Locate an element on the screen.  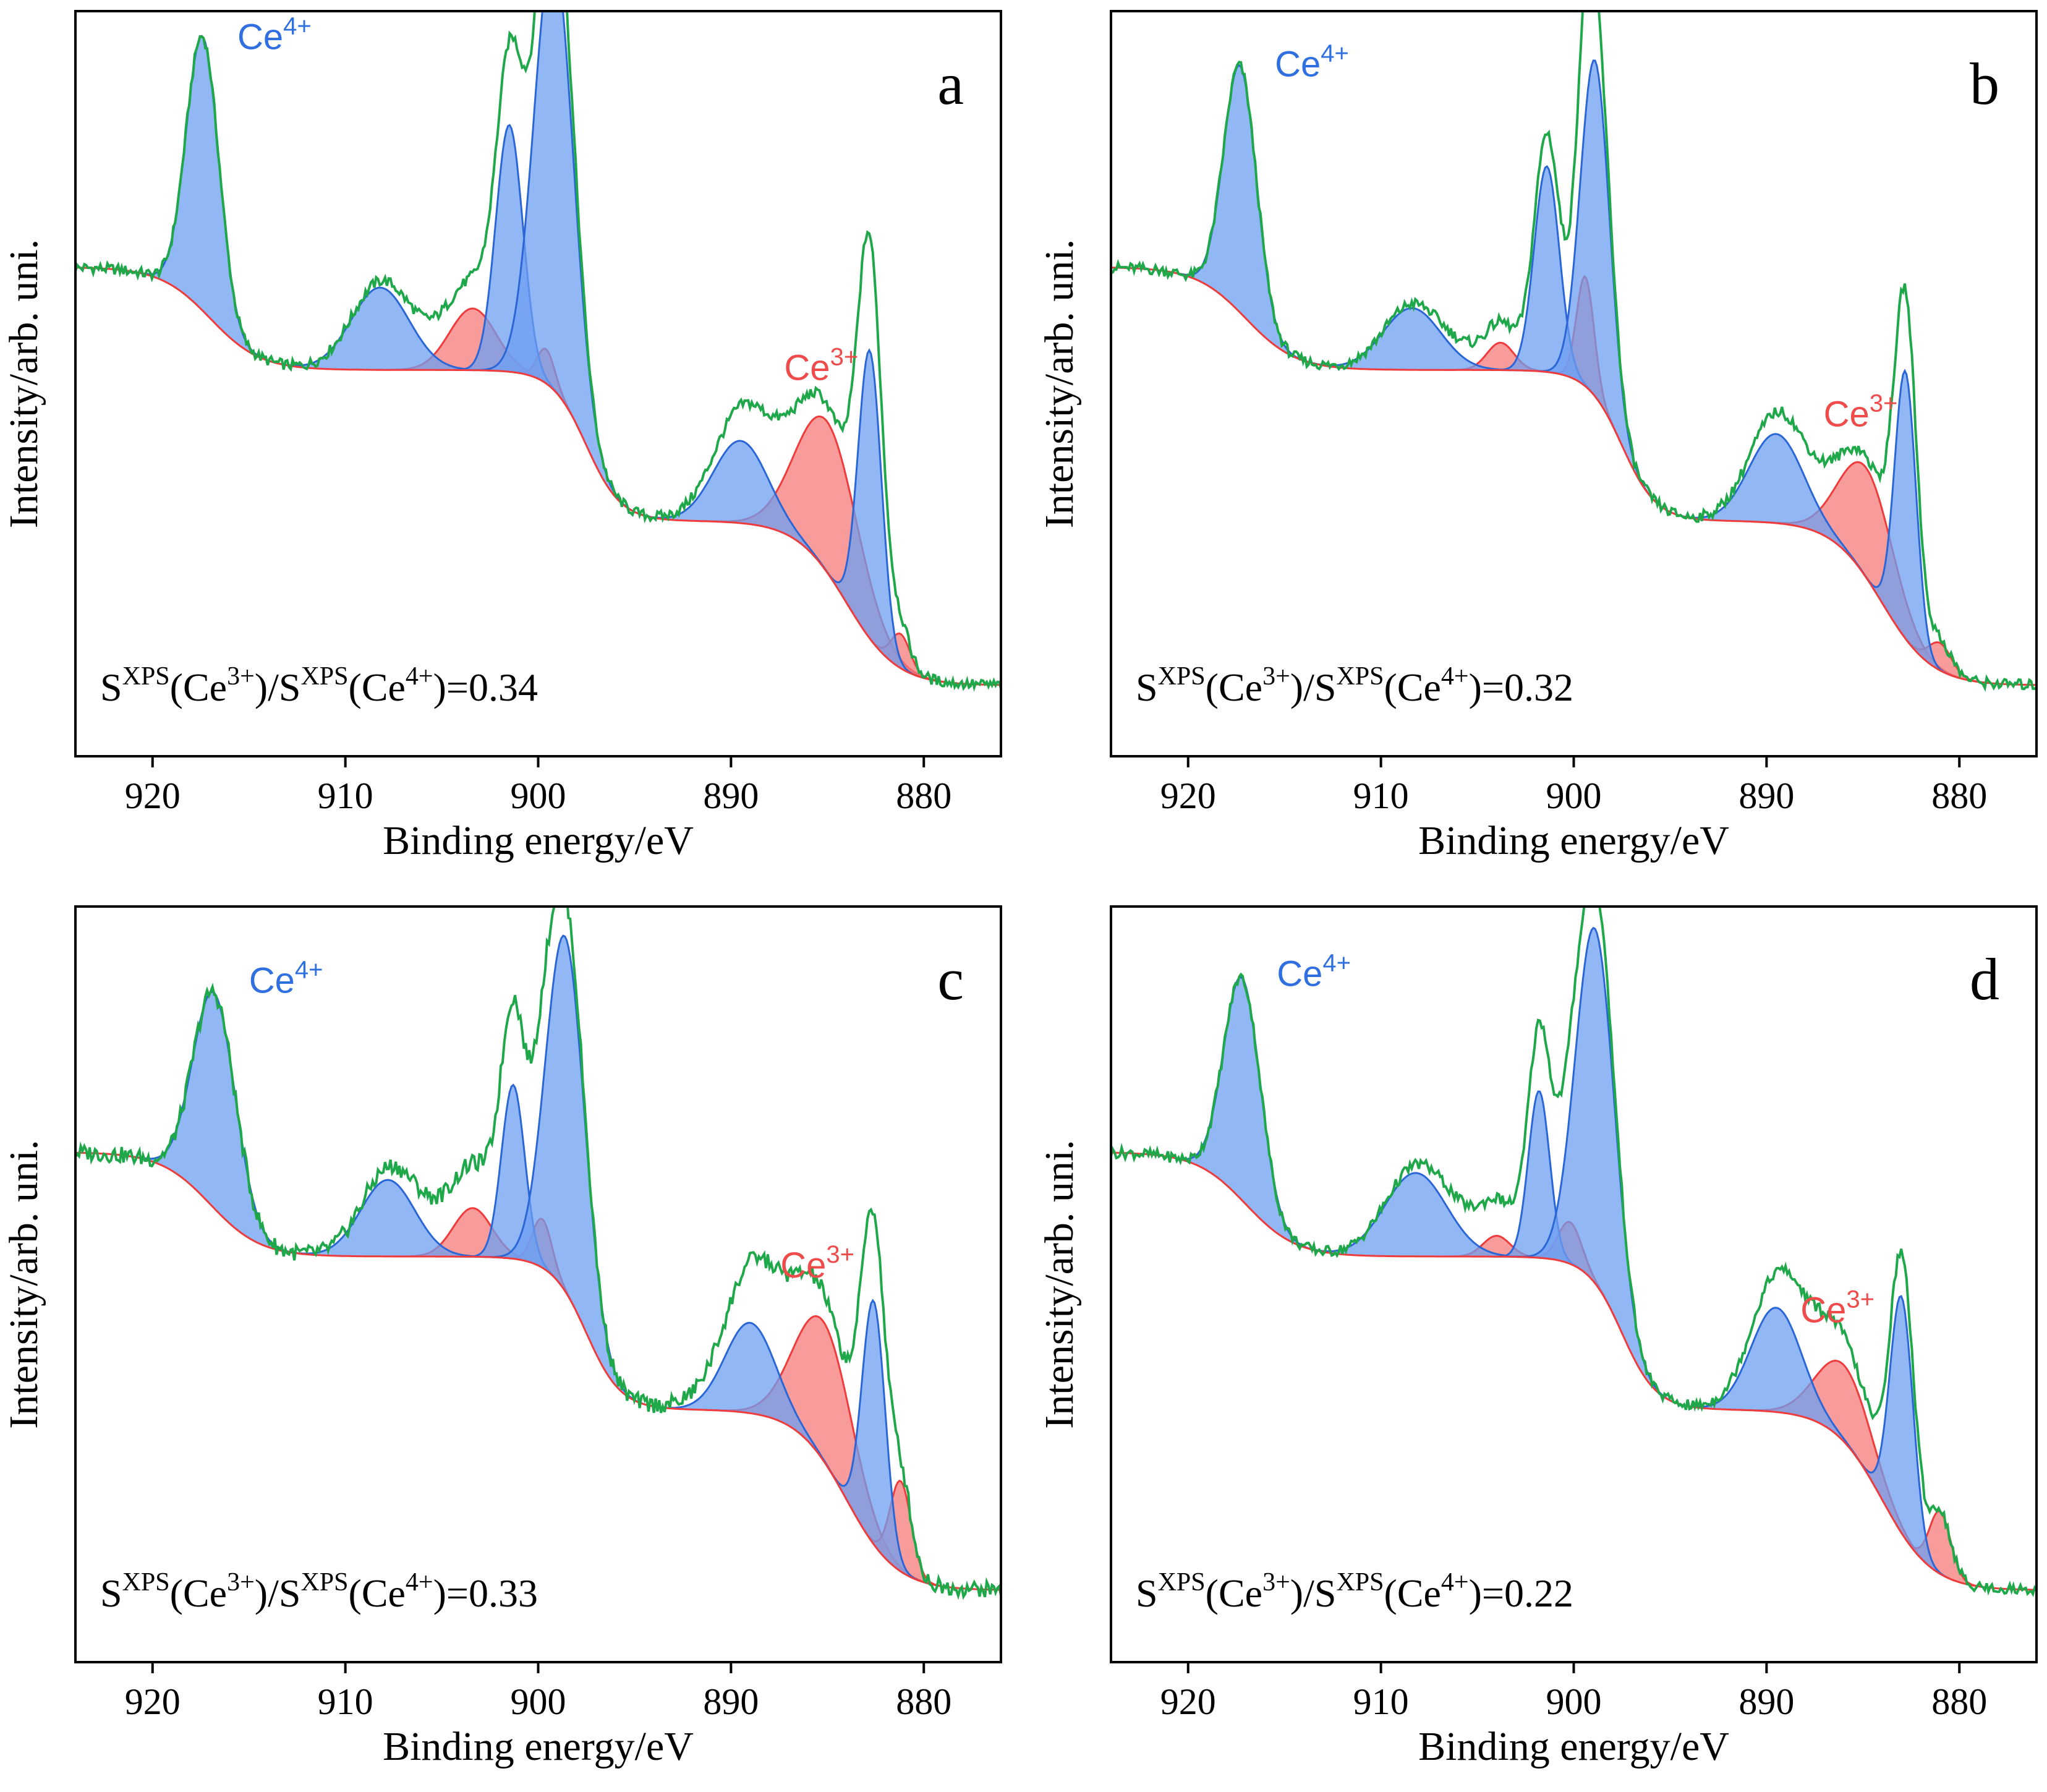
ratio-annotation: SXPS(Ce3+)/SXPS(Ce4+)=0.33 is located at coordinates (319, 1591).